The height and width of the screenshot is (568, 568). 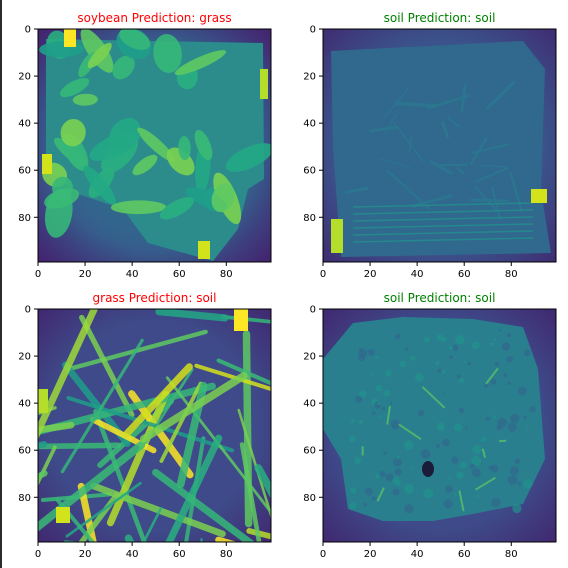 What do you see at coordinates (154, 18) in the screenshot?
I see `panel-title: soybean Prediction: grass` at bounding box center [154, 18].